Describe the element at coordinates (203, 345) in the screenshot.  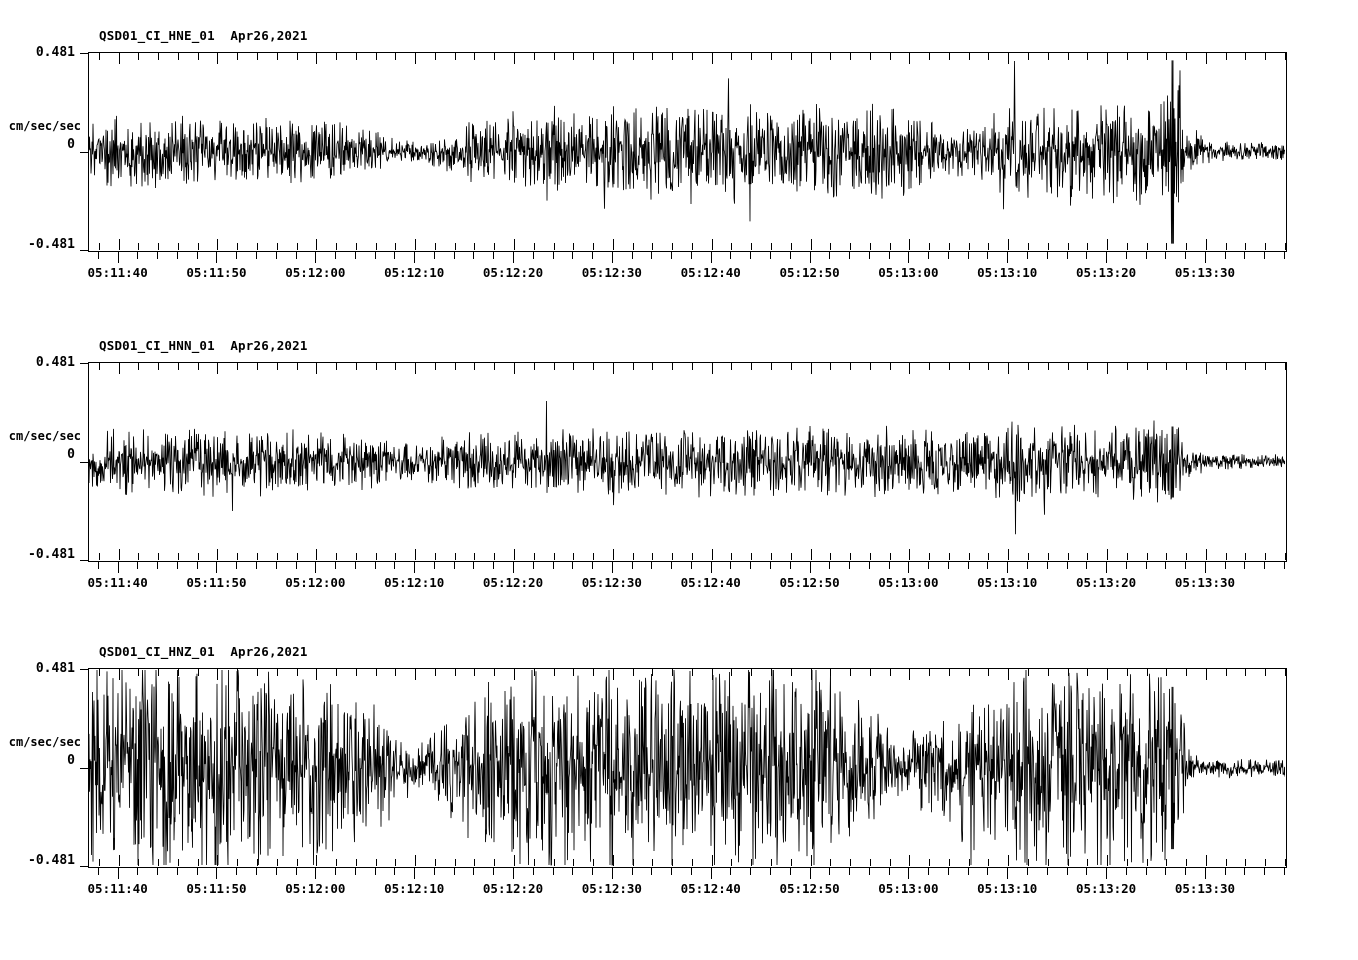
I see `panel-title-hnn: QSD01_CI_HNN_01 Apr26,2021` at that location.